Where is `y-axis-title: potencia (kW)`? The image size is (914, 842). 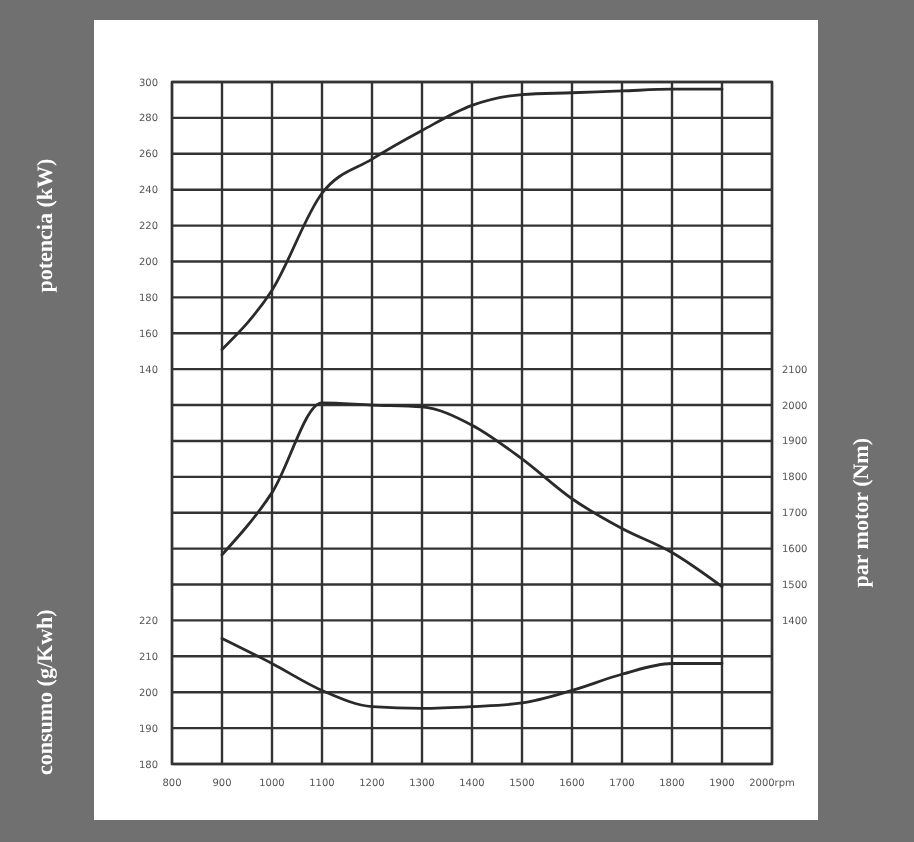 y-axis-title: potencia (kW) is located at coordinates (46, 225).